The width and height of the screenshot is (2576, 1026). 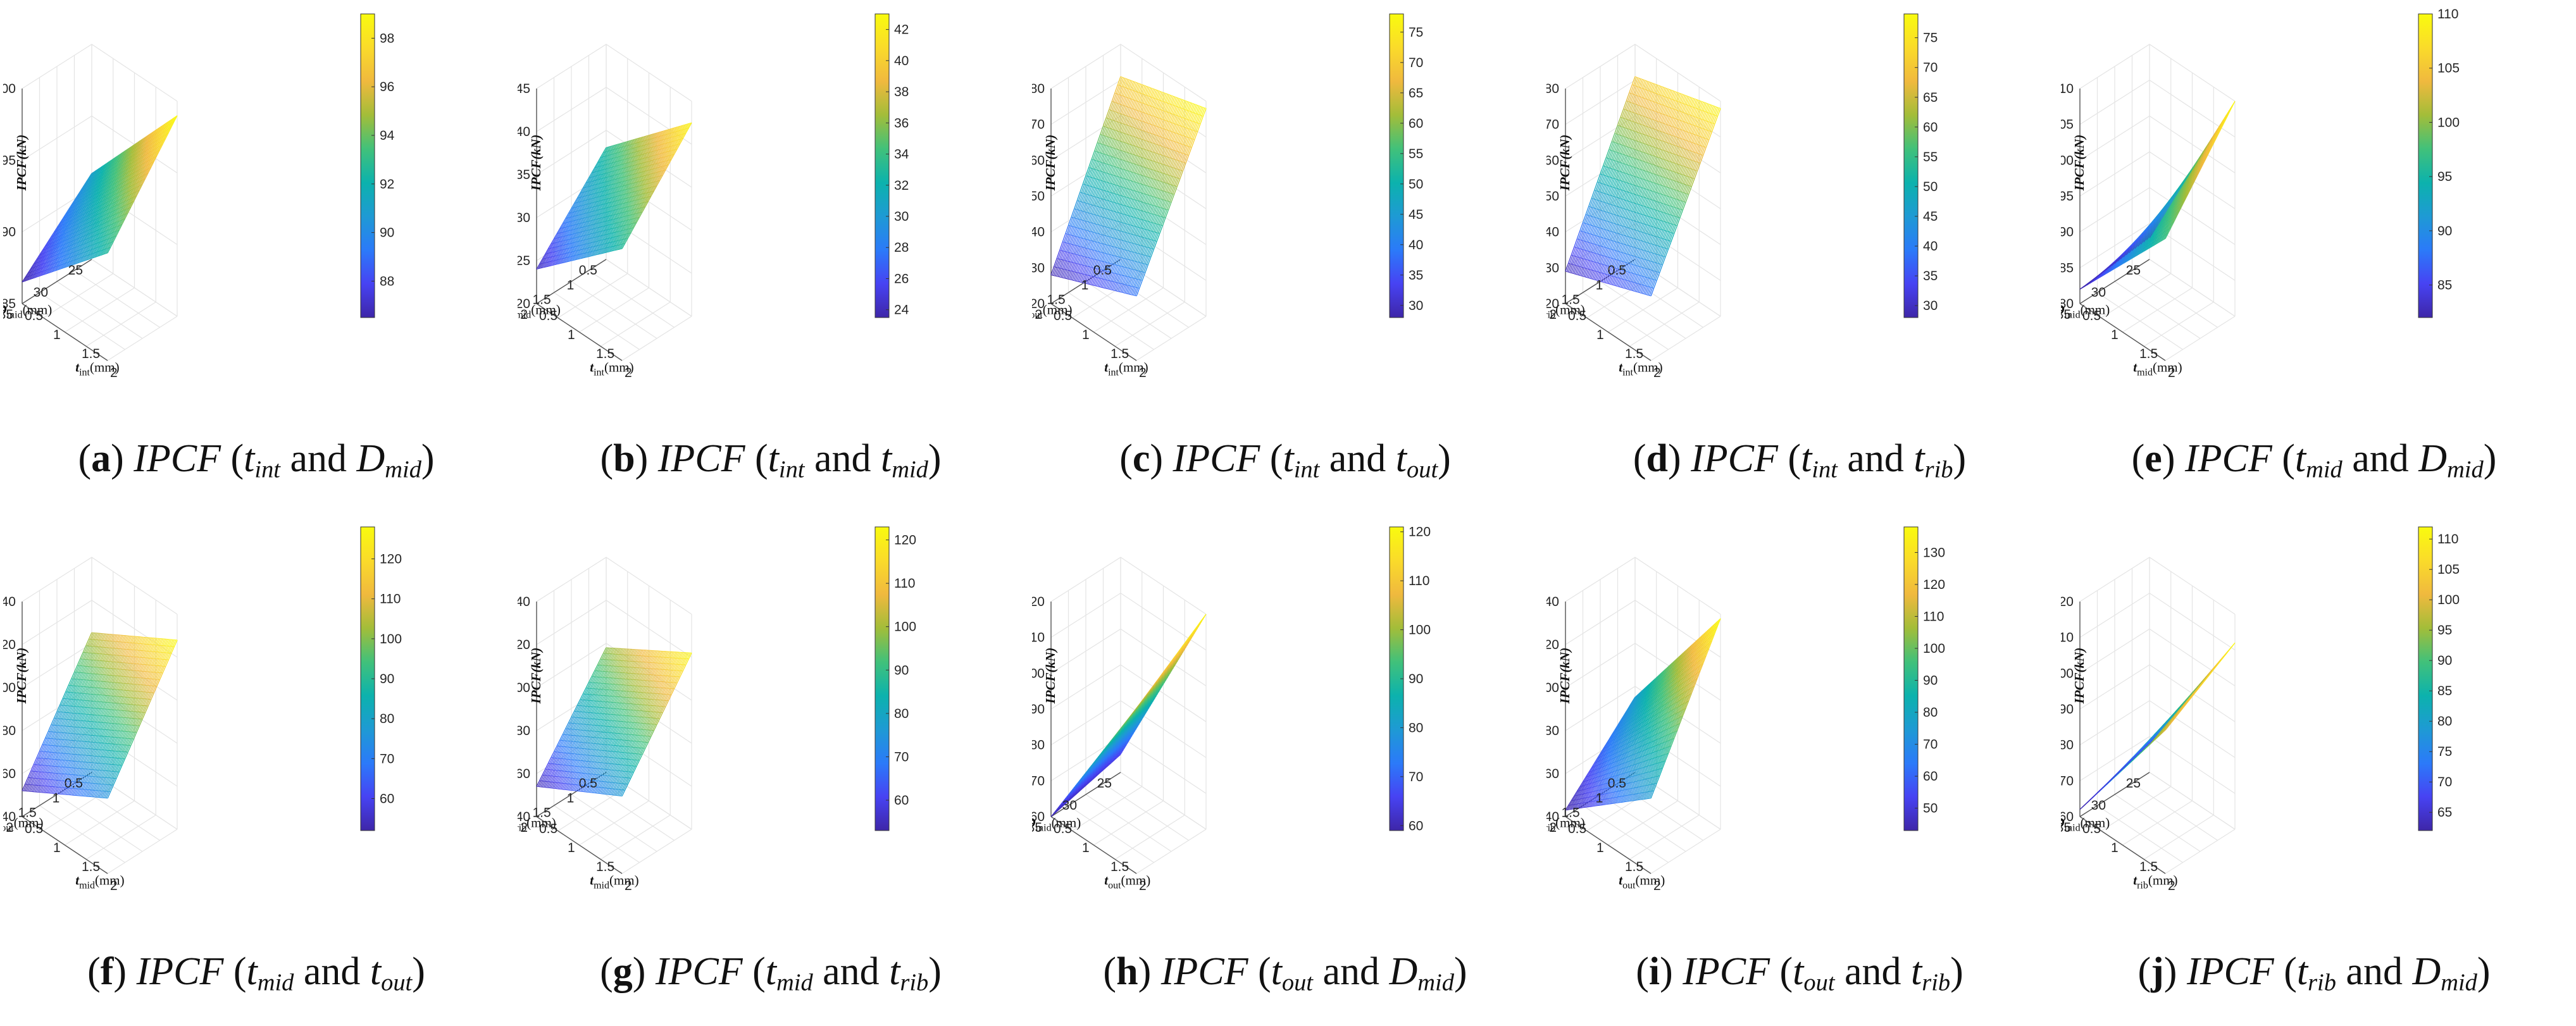 What do you see at coordinates (65, 332) in the screenshot?
I see `axis-line` at bounding box center [65, 332].